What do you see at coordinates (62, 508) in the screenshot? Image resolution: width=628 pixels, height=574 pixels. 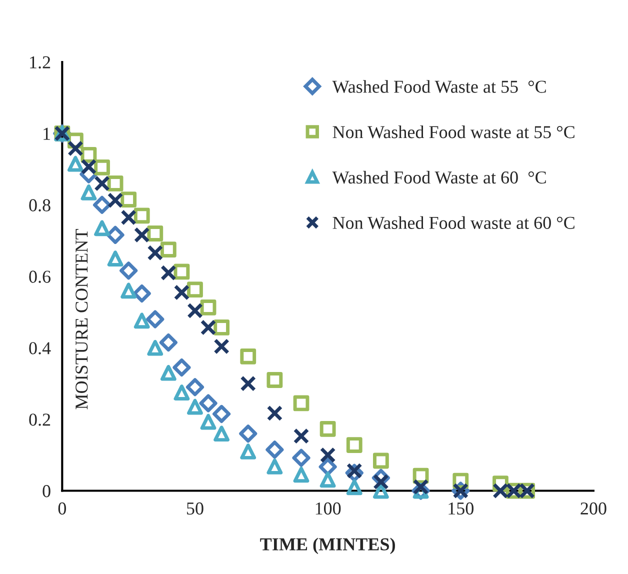 I see `x-tick-label: 0` at bounding box center [62, 508].